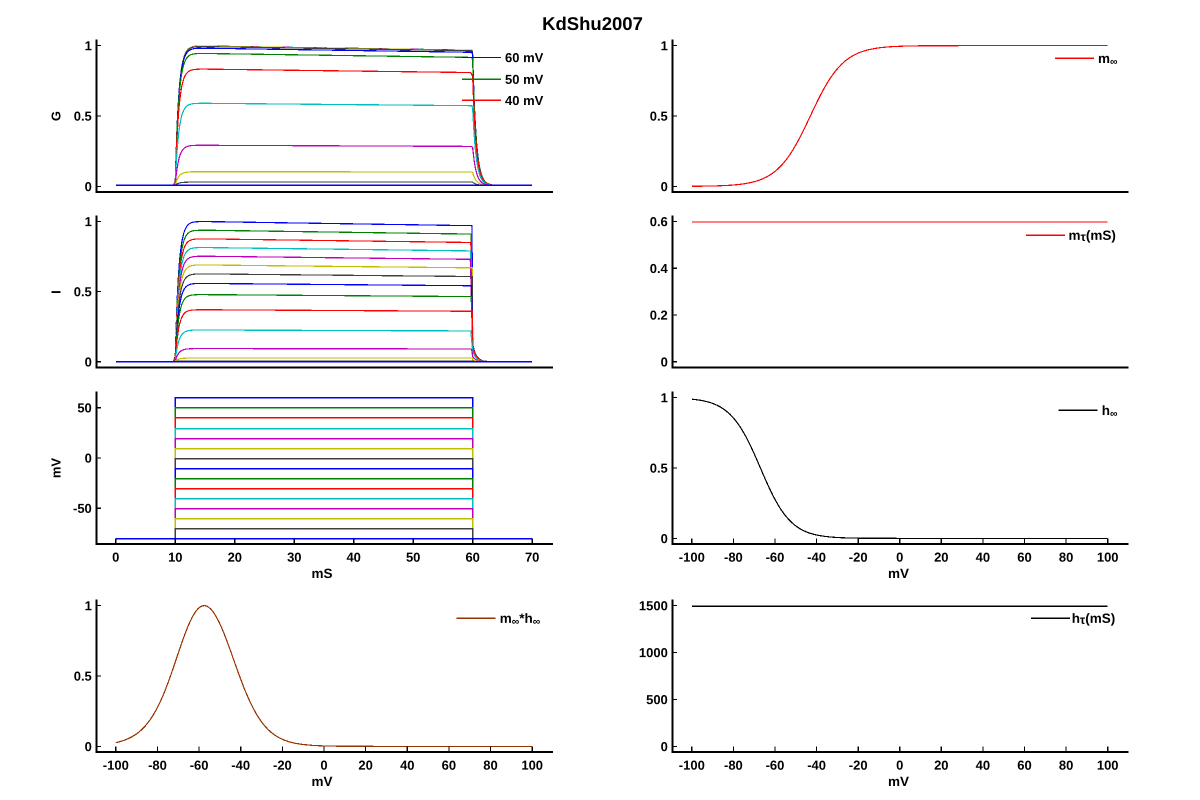 This screenshot has width=1200, height=800. Describe the element at coordinates (1108, 59) in the screenshot. I see `svg-text: m∞` at that location.